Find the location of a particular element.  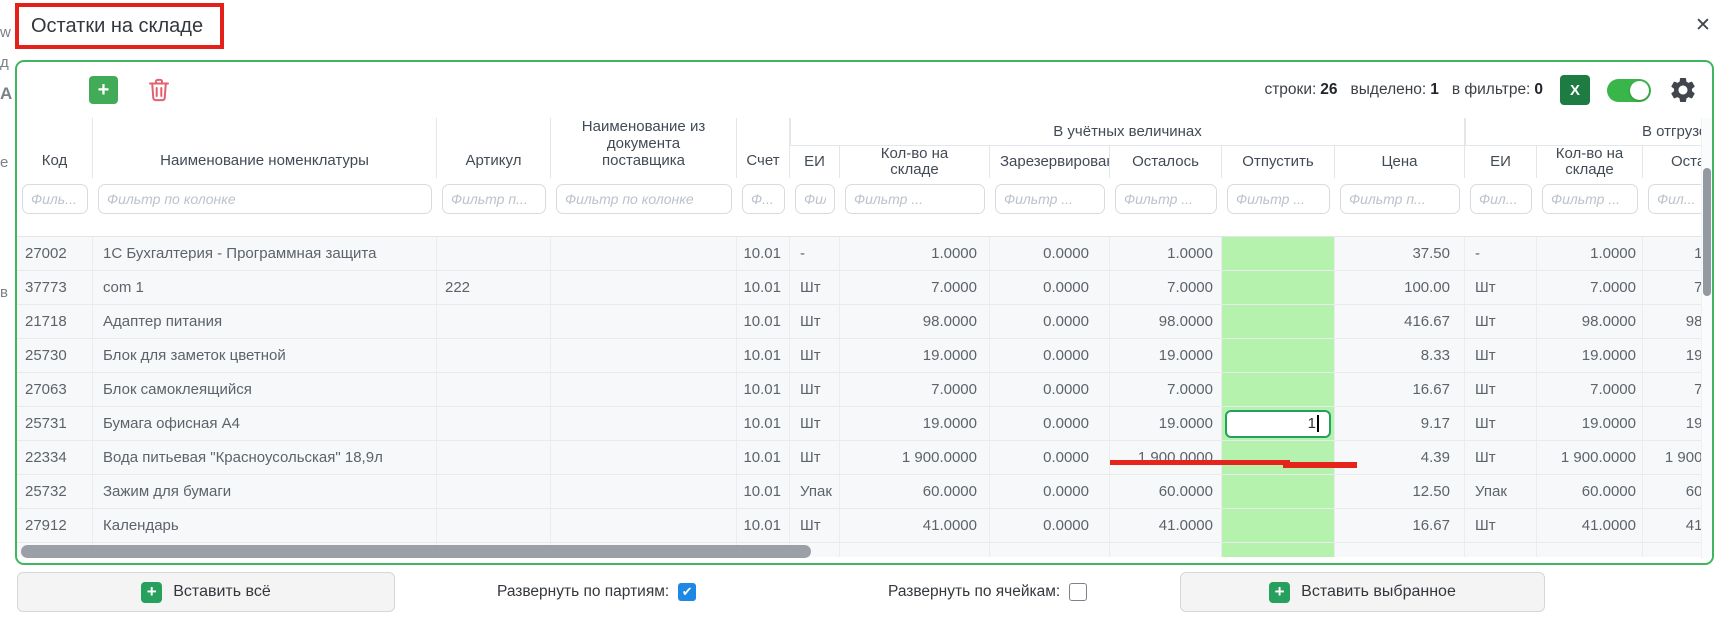

table-cell: 25731 is located at coordinates (55, 423).